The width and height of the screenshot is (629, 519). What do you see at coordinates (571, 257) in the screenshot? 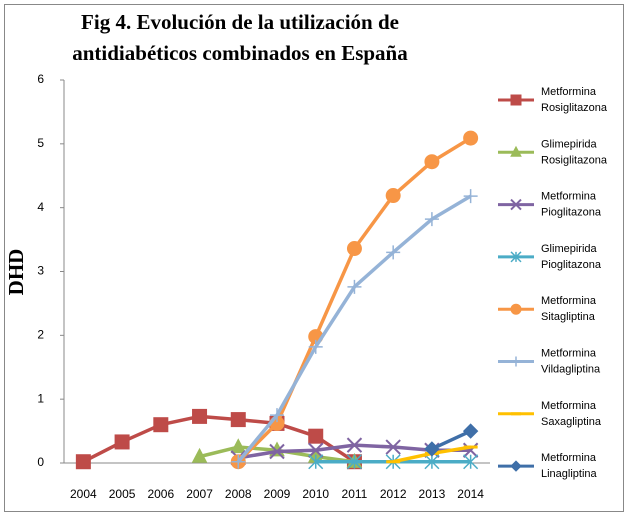
I see `legend-label: Glimepirida Pioglitazona` at bounding box center [571, 257].